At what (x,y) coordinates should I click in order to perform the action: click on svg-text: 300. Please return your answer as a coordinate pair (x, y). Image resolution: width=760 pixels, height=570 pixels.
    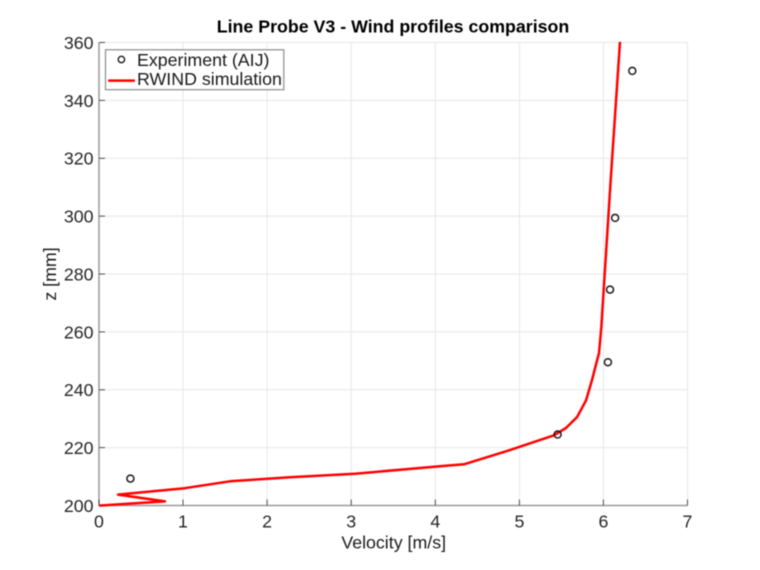
    Looking at the image, I should click on (79, 217).